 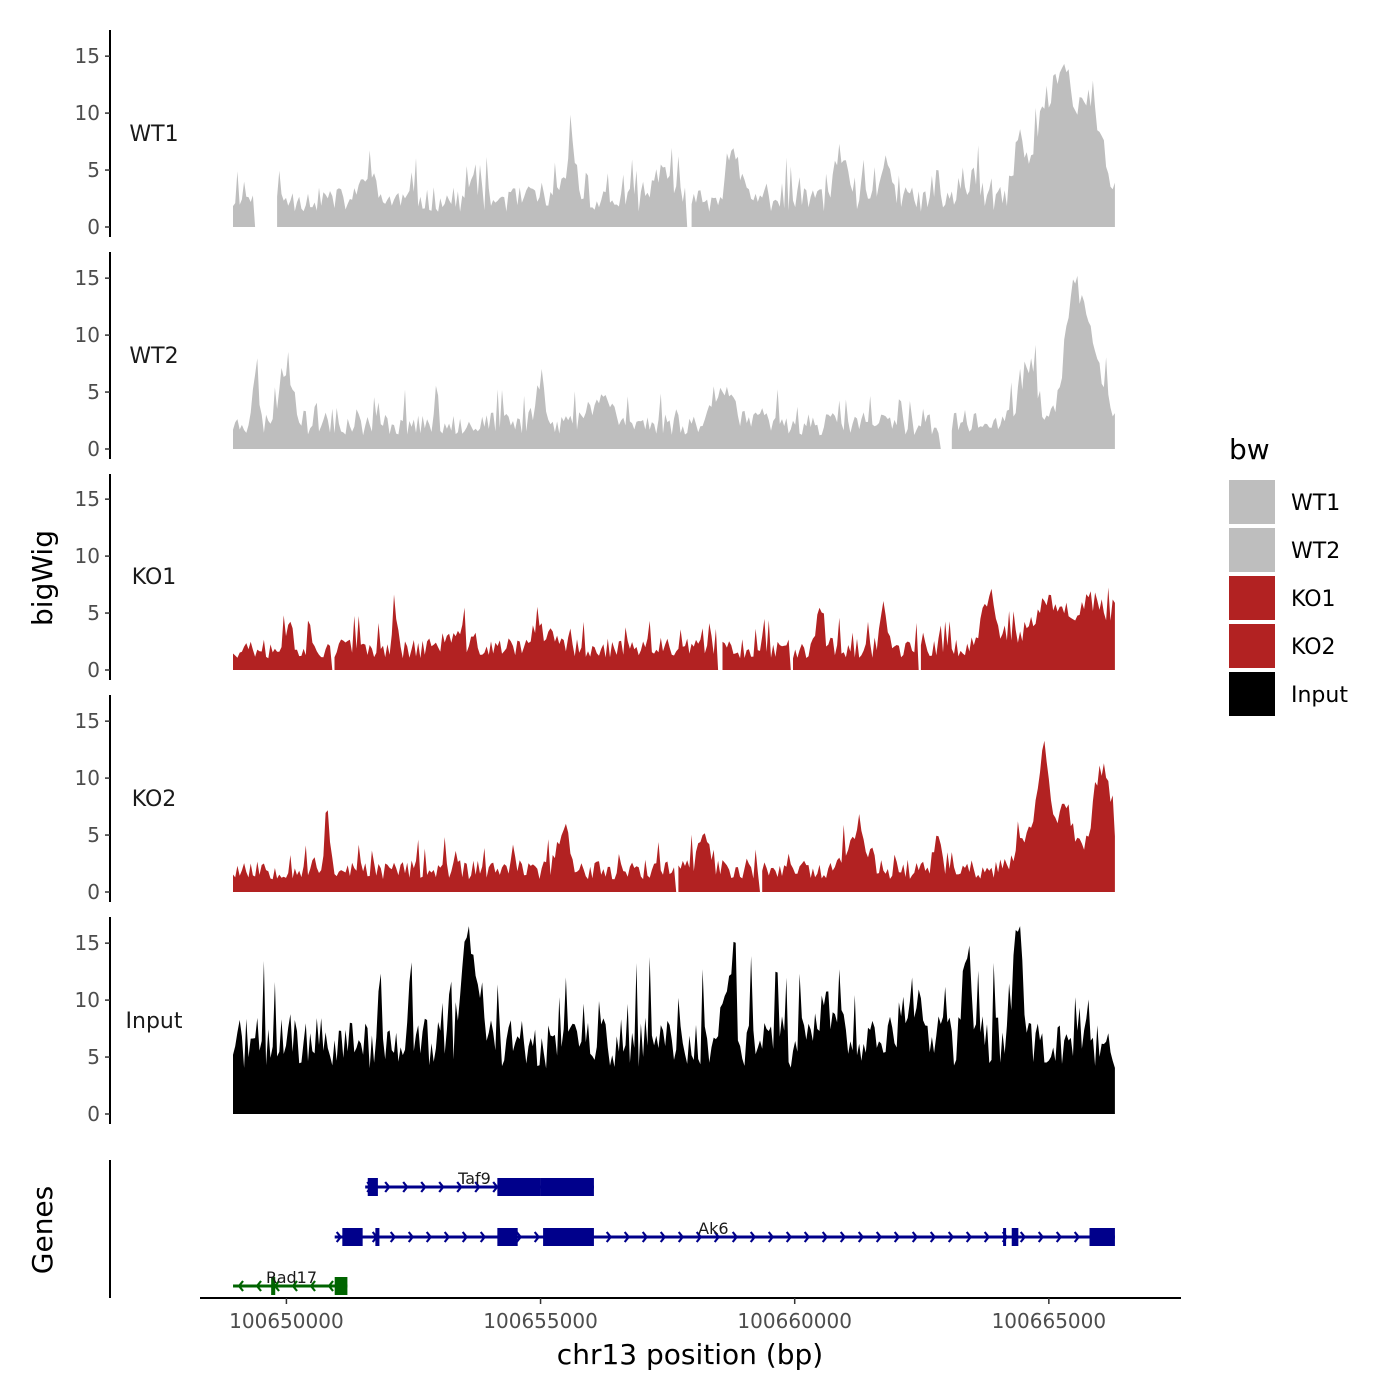 What do you see at coordinates (1249, 449) in the screenshot?
I see `legend-title: bw` at bounding box center [1249, 449].